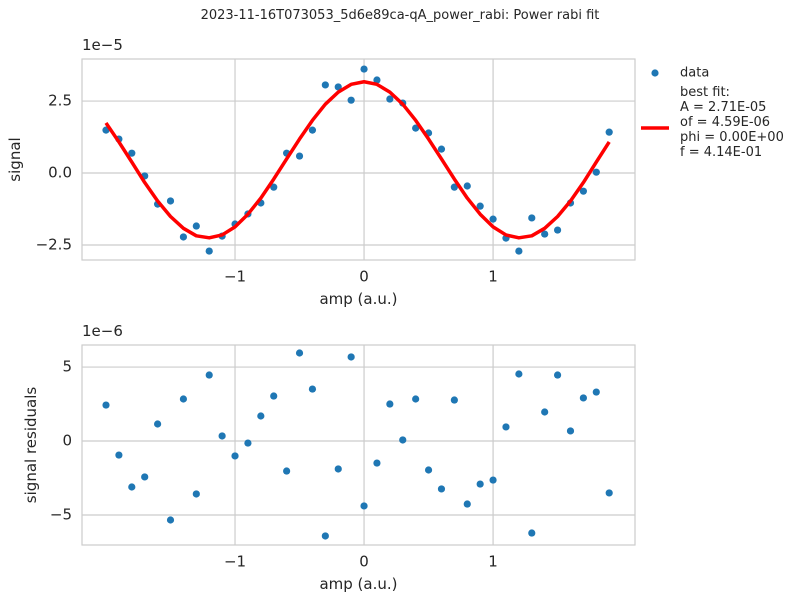 Image resolution: width=800 pixels, height=600 pixels. I want to click on offset-text: 1e−5, so click(102, 45).